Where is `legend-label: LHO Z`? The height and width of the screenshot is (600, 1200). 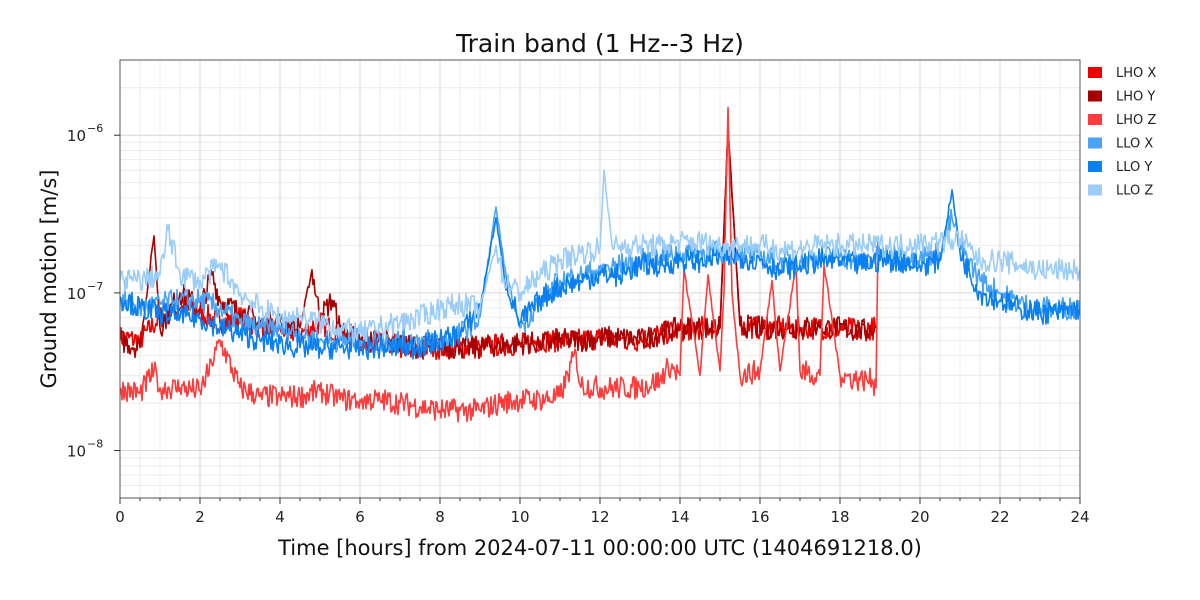 legend-label: LHO Z is located at coordinates (1136, 120).